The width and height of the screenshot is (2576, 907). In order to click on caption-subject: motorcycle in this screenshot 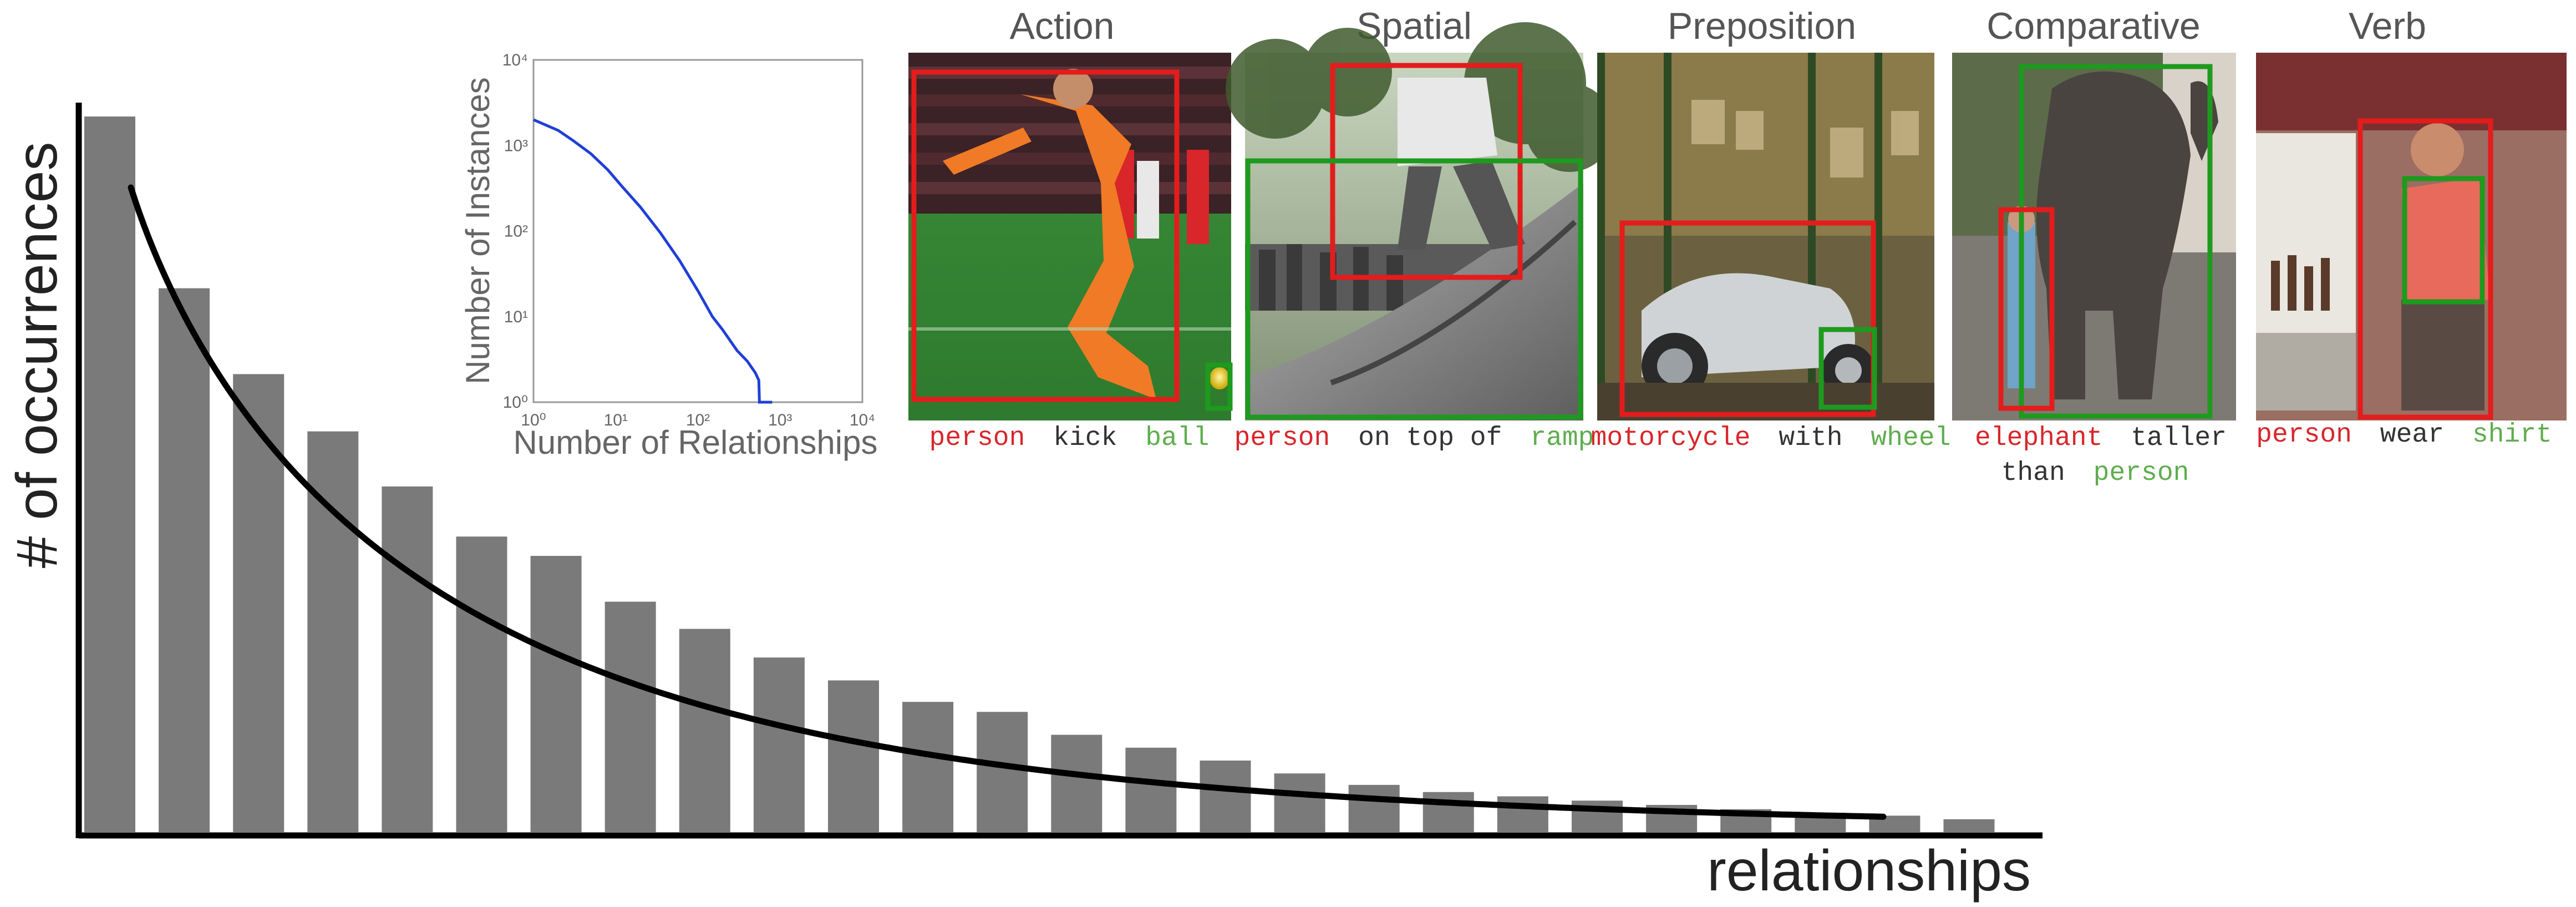, I will do `click(1671, 438)`.